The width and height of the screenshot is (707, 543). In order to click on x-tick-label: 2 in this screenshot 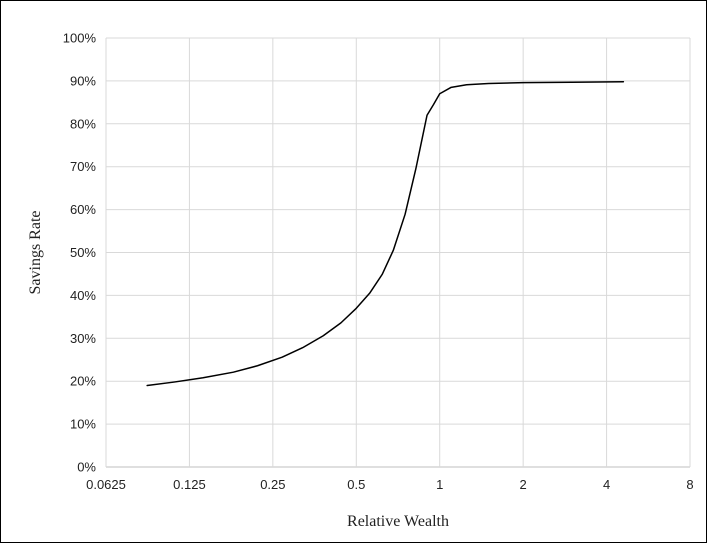, I will do `click(523, 484)`.